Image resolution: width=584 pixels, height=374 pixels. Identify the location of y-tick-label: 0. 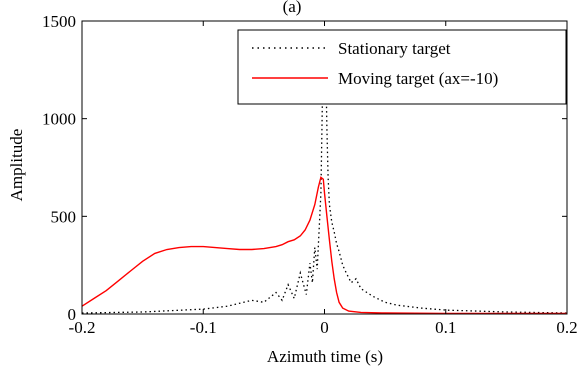
(72, 314).